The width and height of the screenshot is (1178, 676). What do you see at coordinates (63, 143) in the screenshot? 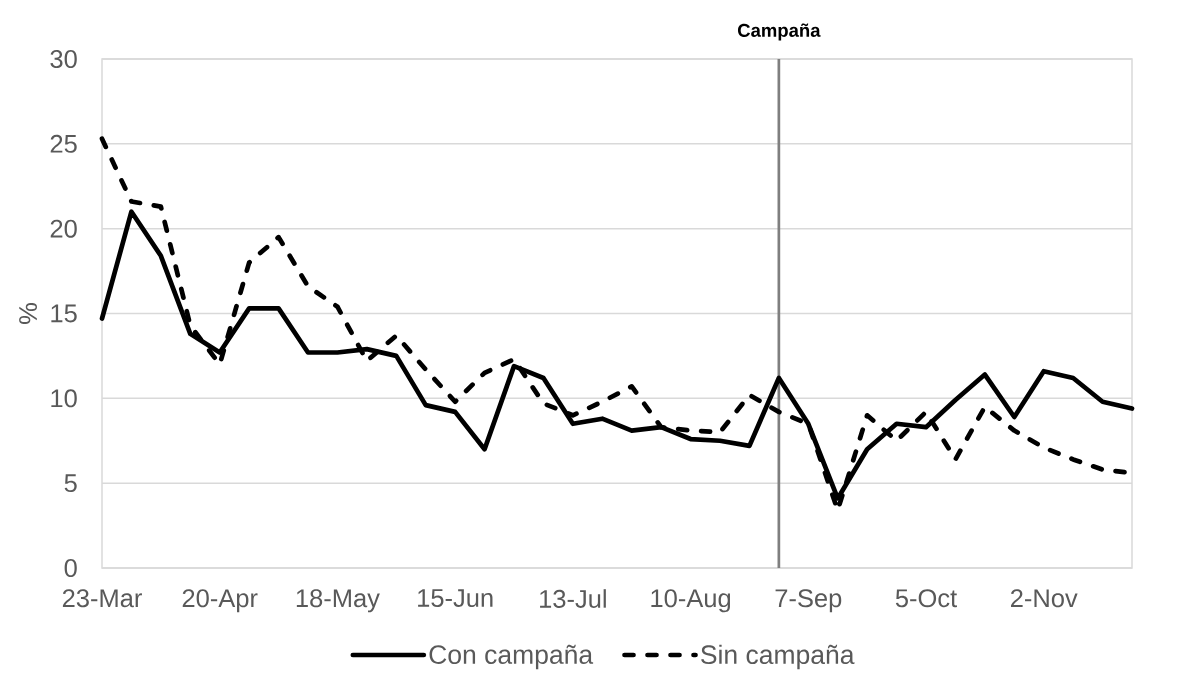
I see `y-tick-label: 25` at bounding box center [63, 143].